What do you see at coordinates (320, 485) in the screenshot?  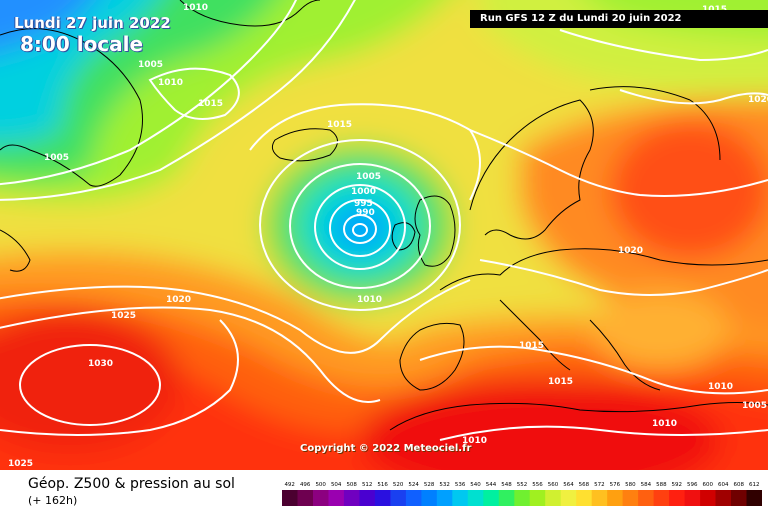 I see `legend-value-label: 500` at bounding box center [320, 485].